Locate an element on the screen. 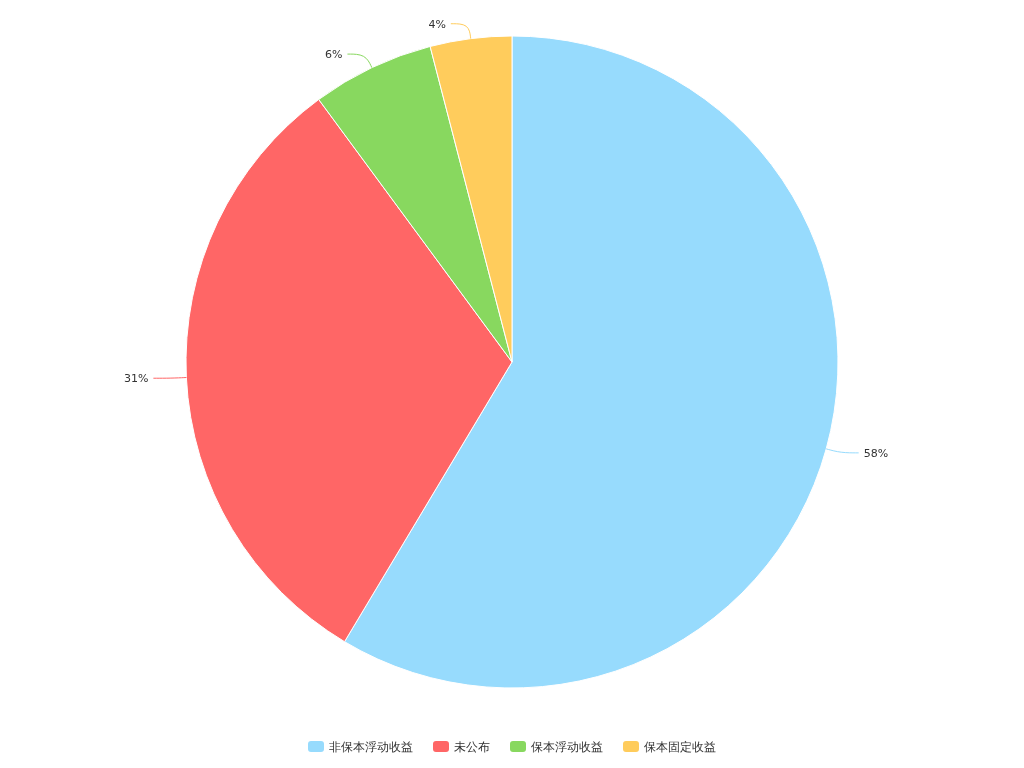 The height and width of the screenshot is (768, 1024). legend-label: 未公布 is located at coordinates (472, 747).